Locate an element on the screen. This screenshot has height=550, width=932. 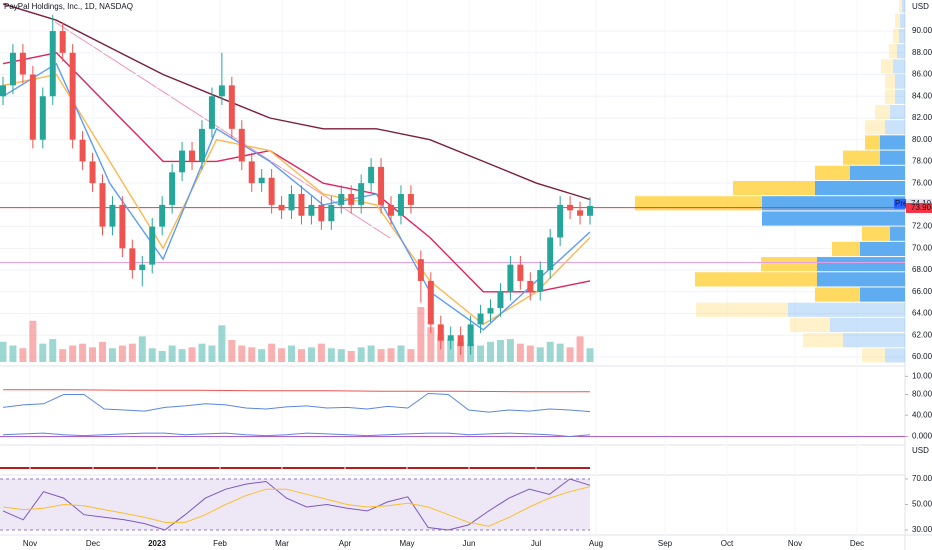
x-tick-label: 2023 is located at coordinates (157, 543).